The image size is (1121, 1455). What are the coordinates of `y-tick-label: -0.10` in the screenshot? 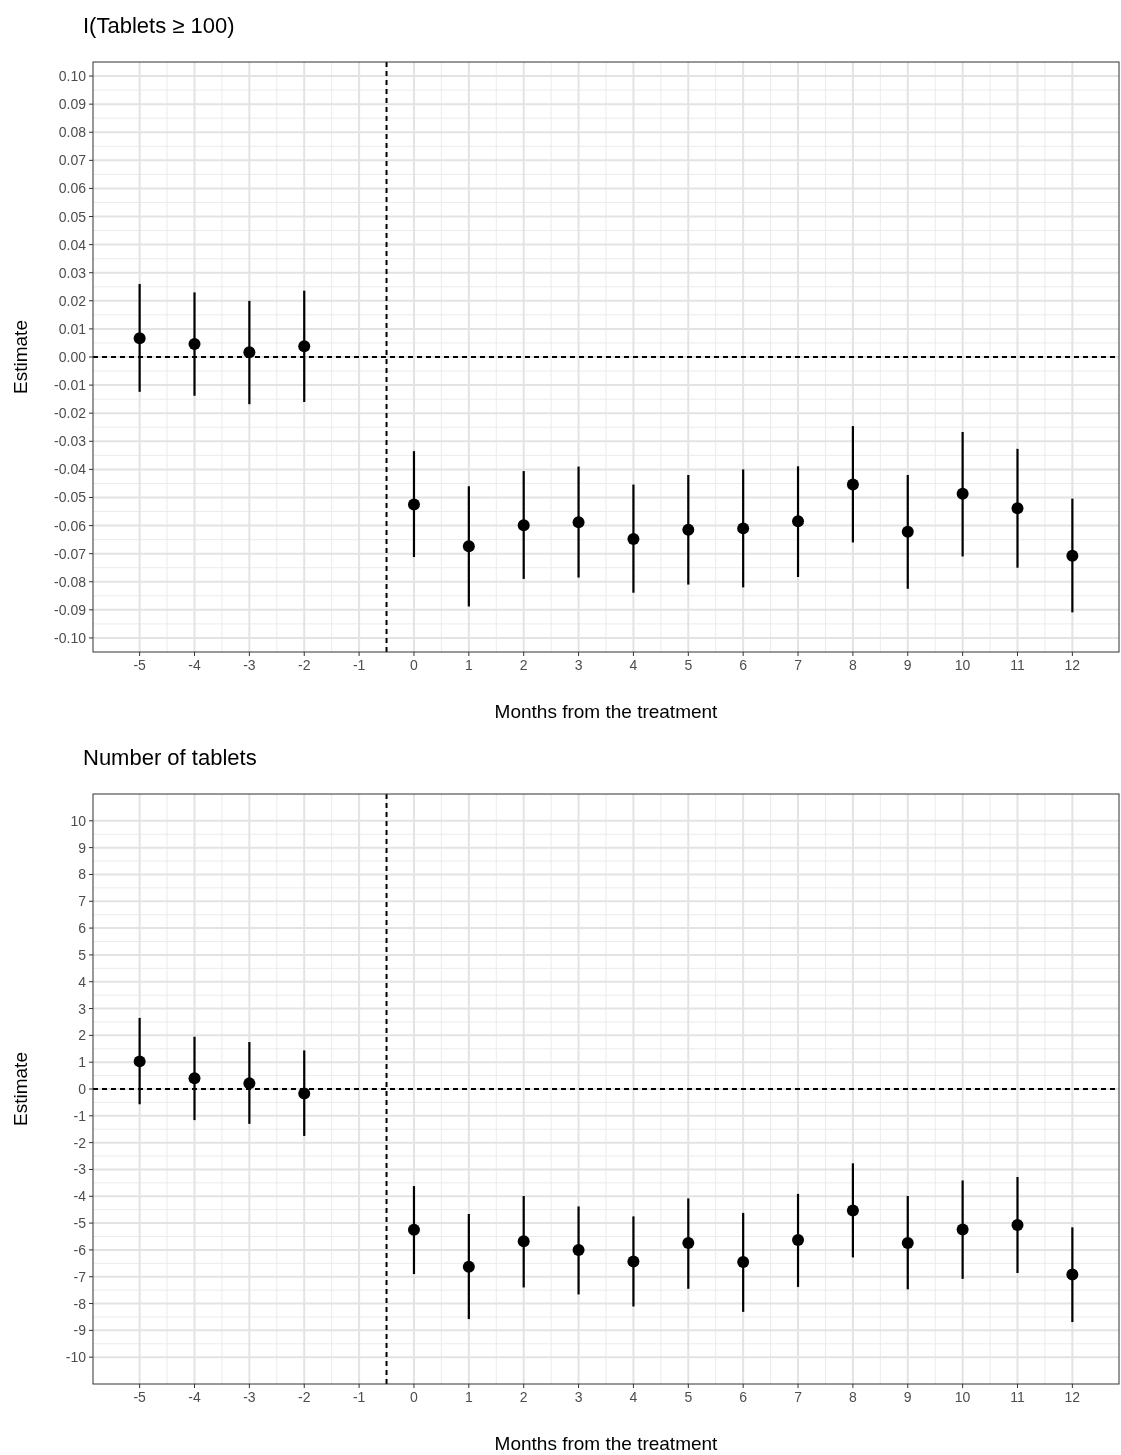 It's located at (70, 637).